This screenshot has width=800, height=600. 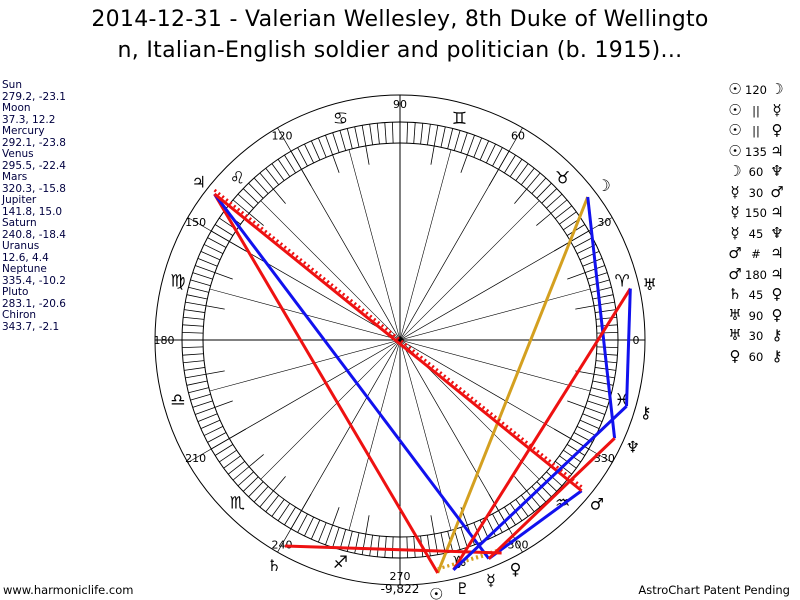 What do you see at coordinates (237, 504) in the screenshot?
I see `zodiac-sign-icon: ♏` at bounding box center [237, 504].